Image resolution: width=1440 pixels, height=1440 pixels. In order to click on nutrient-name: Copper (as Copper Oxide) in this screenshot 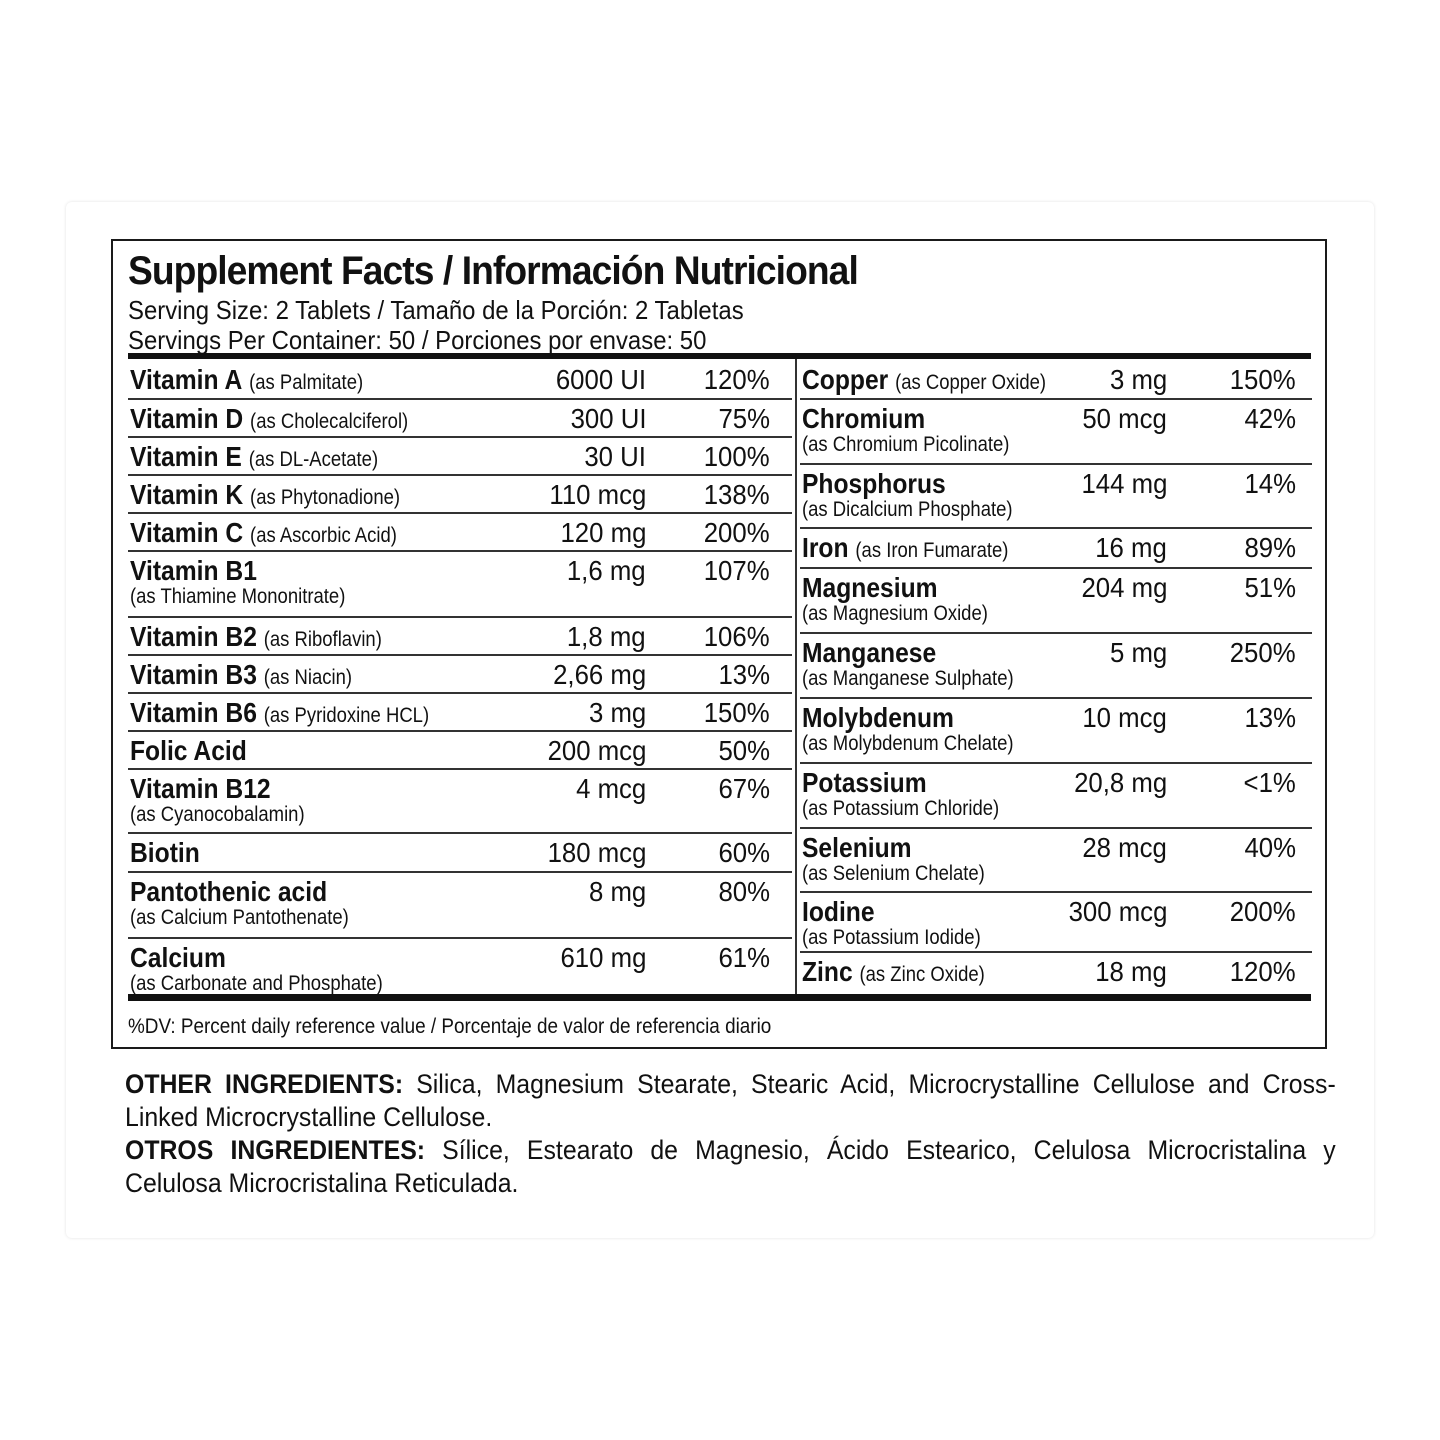, I will do `click(924, 381)`.